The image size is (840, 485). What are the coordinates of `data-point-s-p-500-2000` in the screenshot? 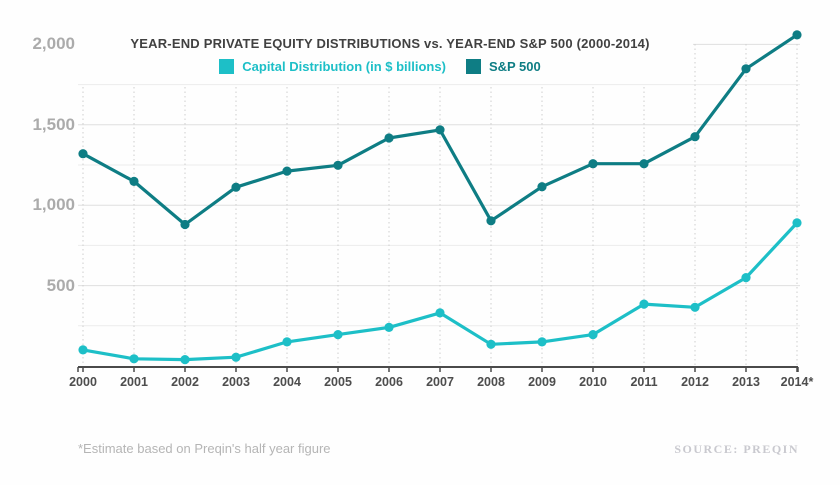 It's located at (83, 154).